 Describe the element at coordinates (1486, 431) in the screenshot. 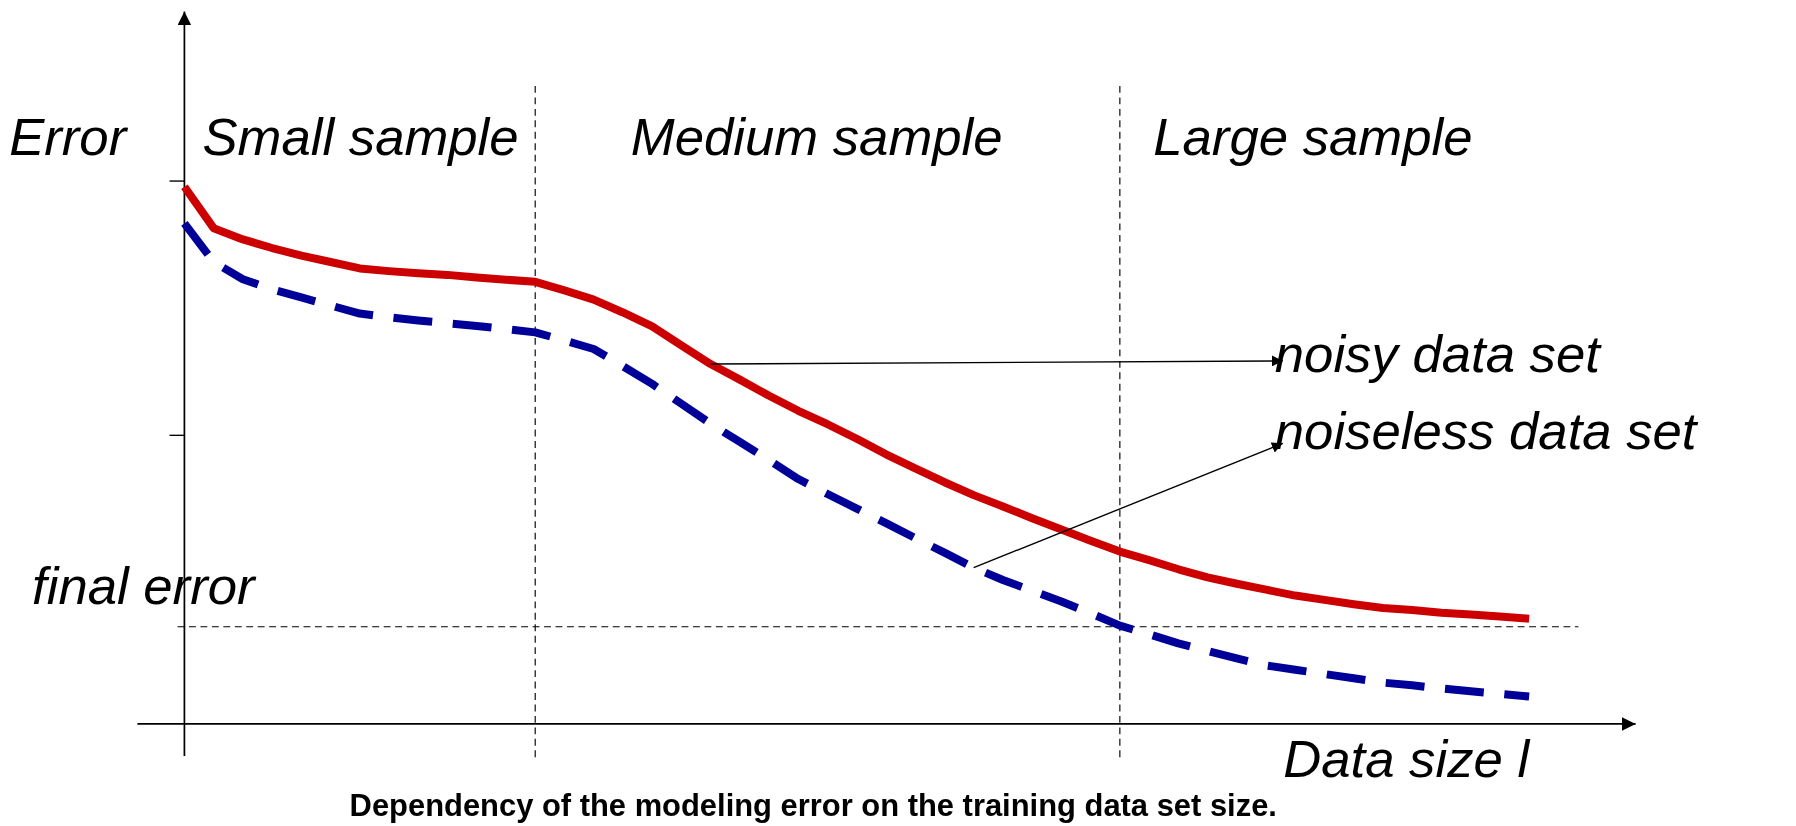

I see `annotation: noiseless data set` at that location.